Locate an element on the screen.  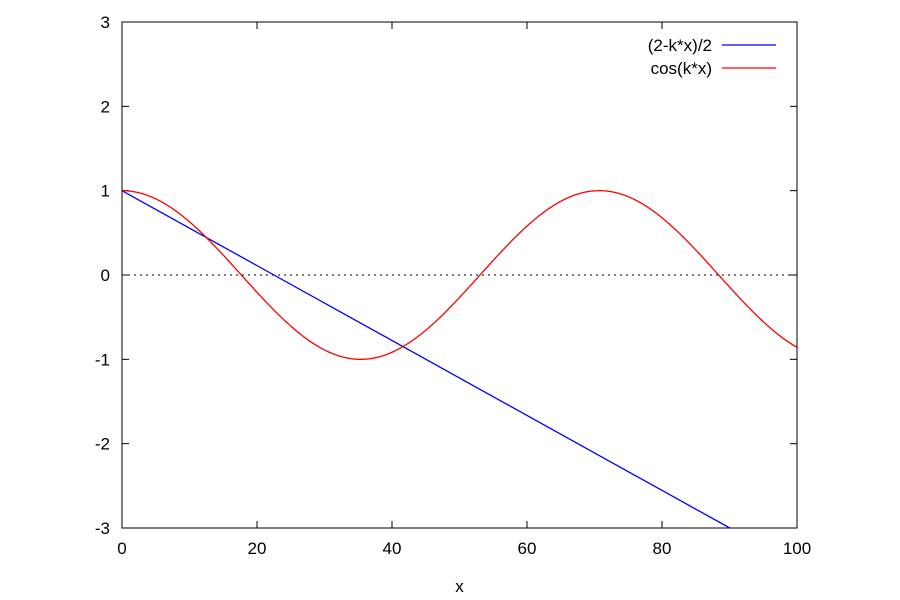
x-tick-label: 40 is located at coordinates (392, 548).